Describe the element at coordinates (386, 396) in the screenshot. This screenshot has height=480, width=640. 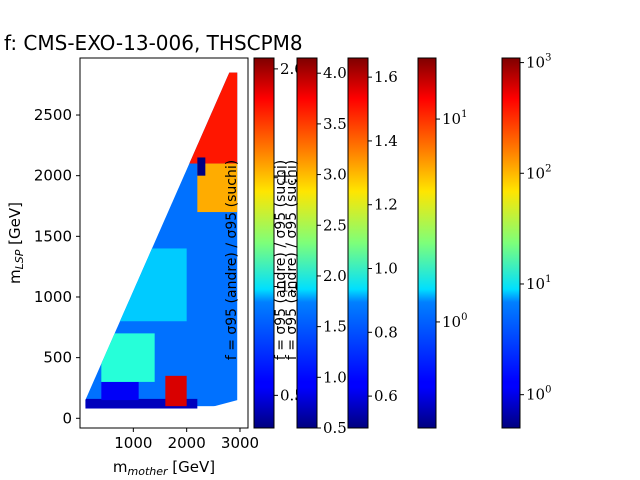
I see `colorbar-tick-label: 0.6` at that location.